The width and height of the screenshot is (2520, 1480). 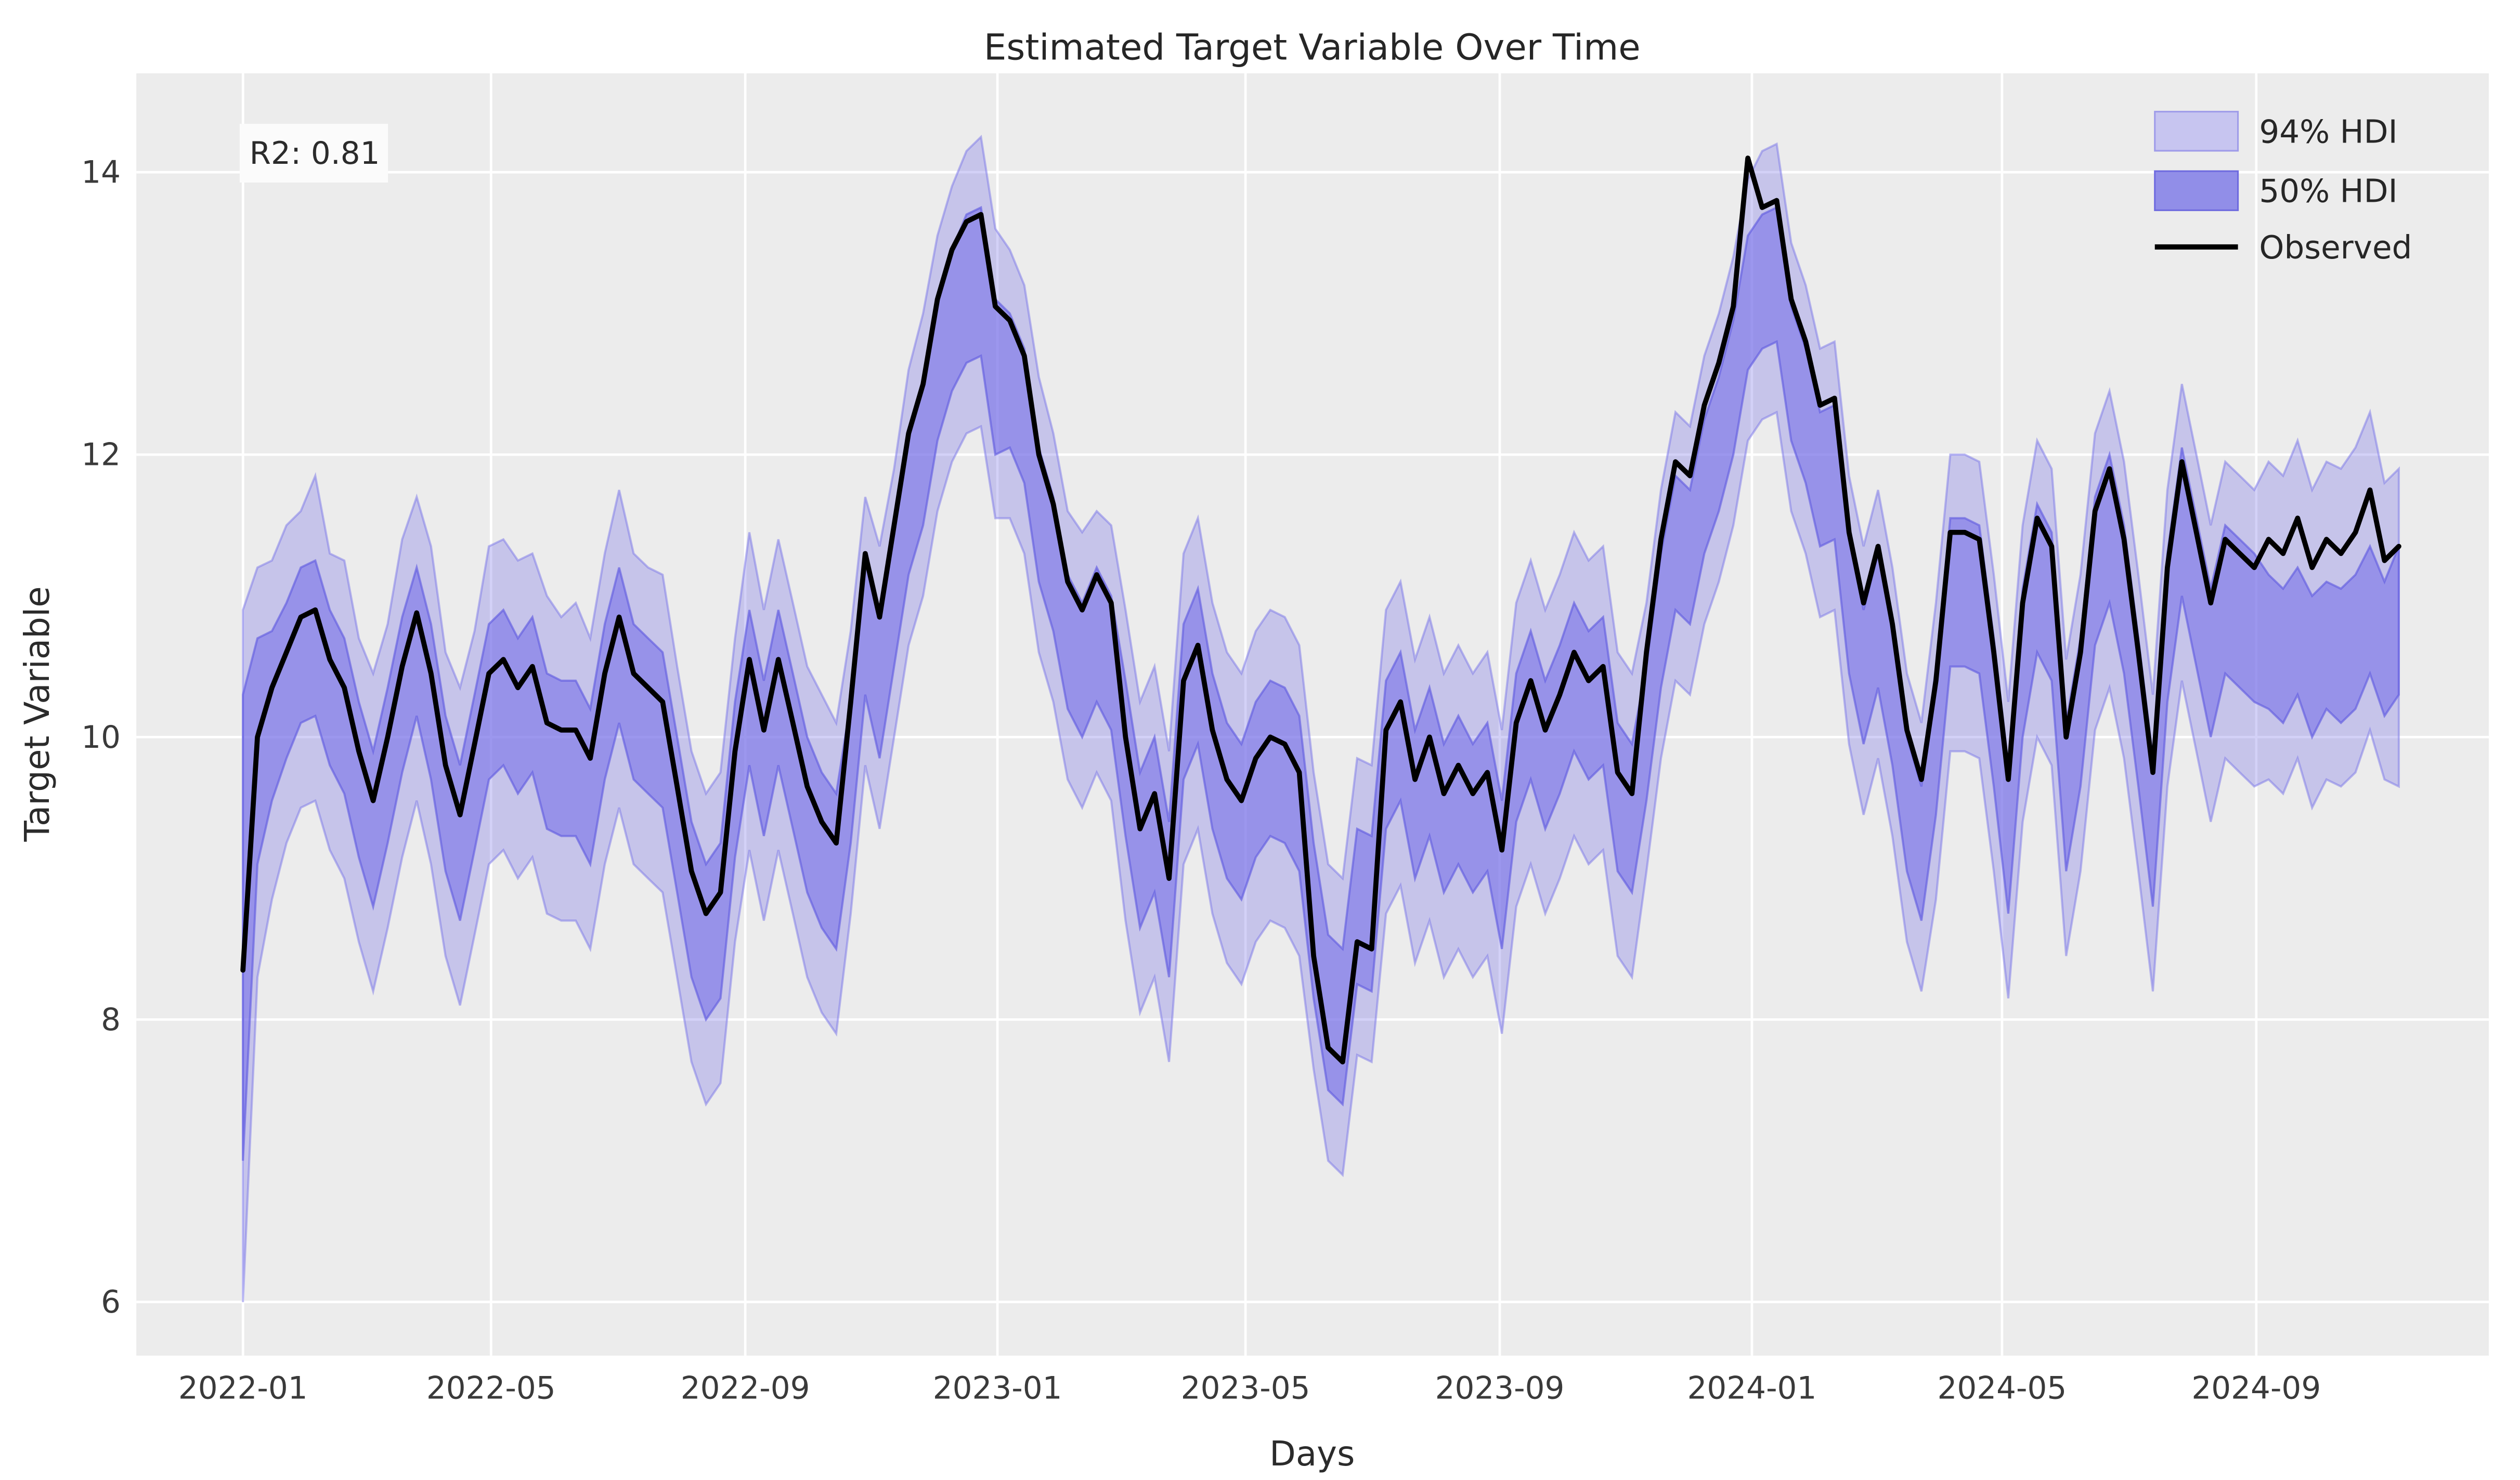 I want to click on x-tick-label: 2022-05, so click(x=491, y=1388).